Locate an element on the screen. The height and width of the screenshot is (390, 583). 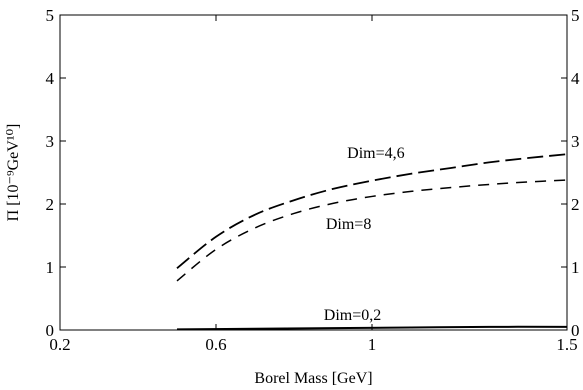
y-tick-label: 2 is located at coordinates (50, 204).